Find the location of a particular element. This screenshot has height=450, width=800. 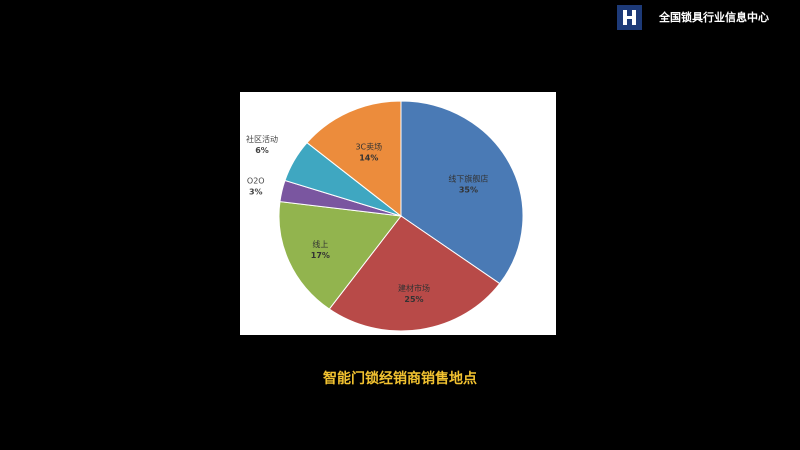

slice-label: O2O is located at coordinates (256, 180).